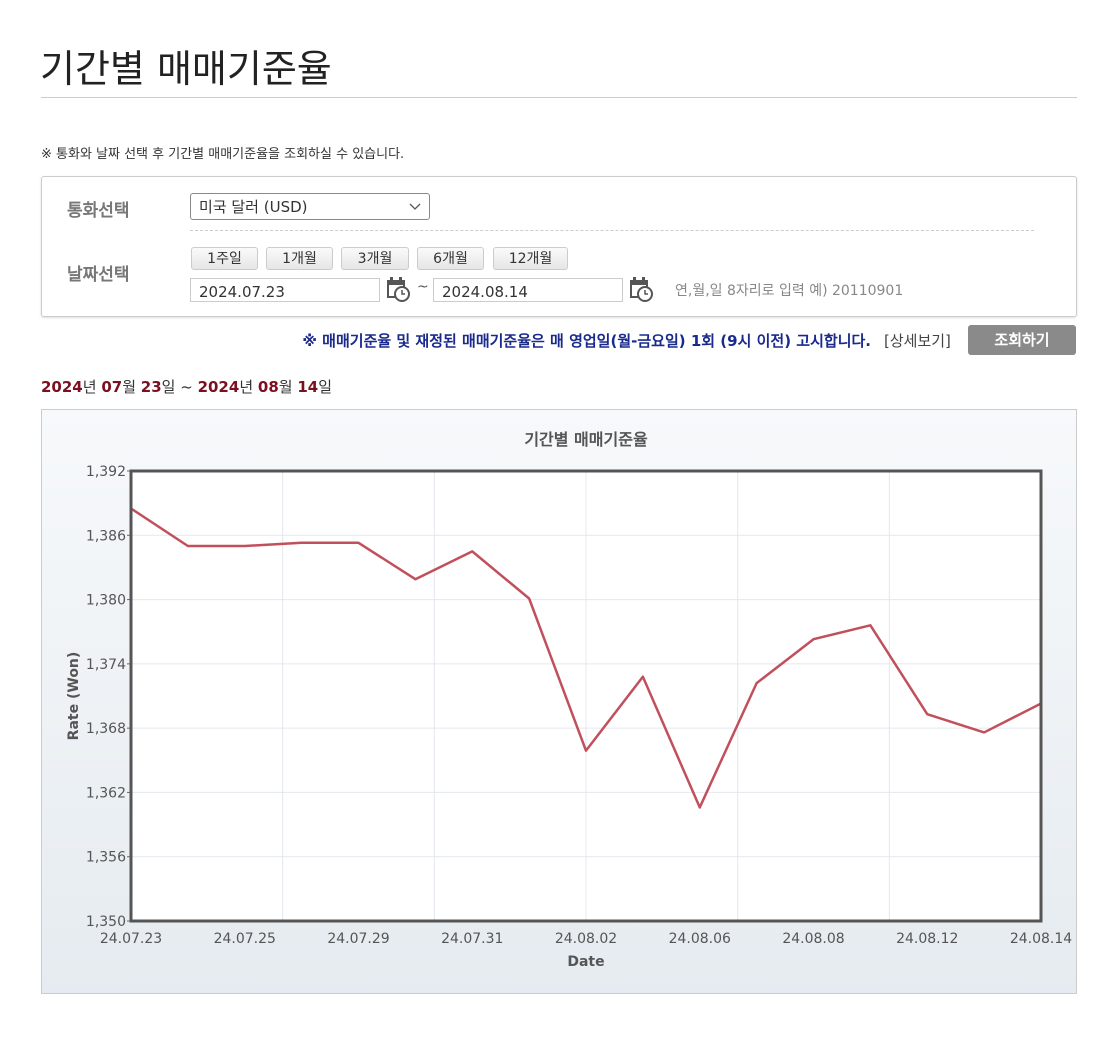 The width and height of the screenshot is (1119, 1041). What do you see at coordinates (310, 206) in the screenshot?
I see `currency-select: 미국 달러 (USD)` at bounding box center [310, 206].